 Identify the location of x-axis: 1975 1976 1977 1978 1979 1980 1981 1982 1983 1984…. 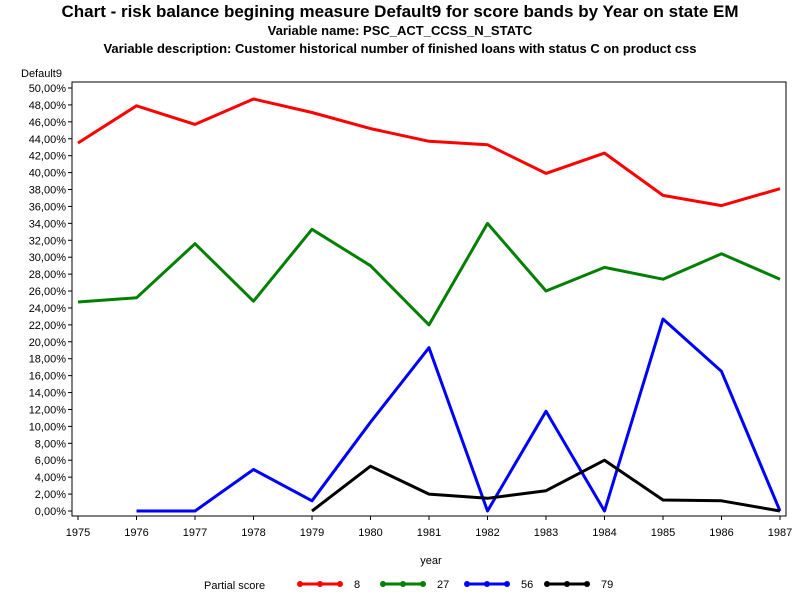
(429, 527).